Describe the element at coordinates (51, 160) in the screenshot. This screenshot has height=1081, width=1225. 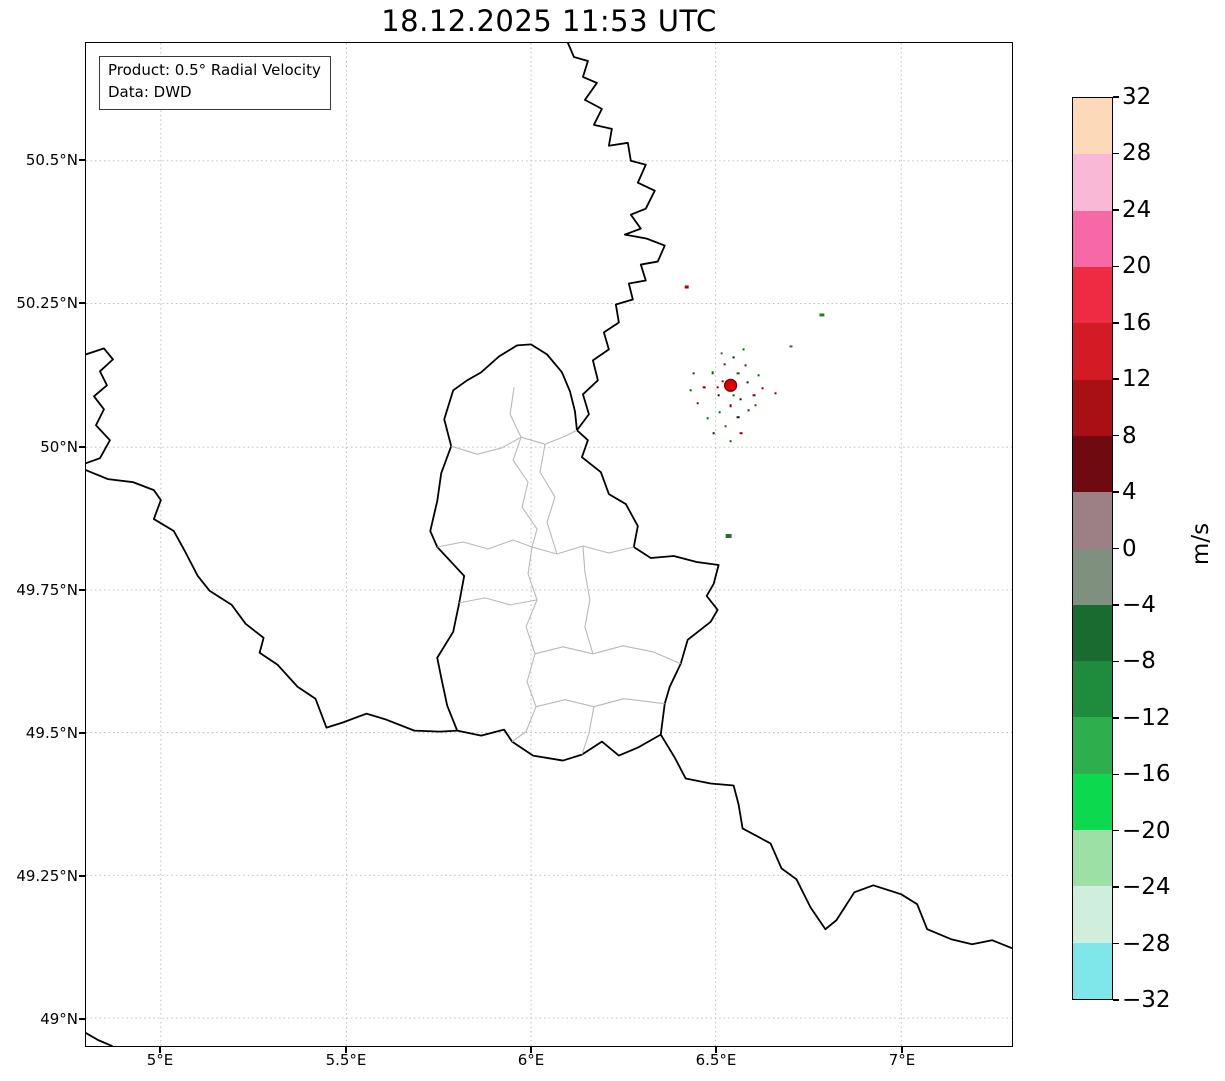
I see `lat-tick-label: 50.5°N` at that location.